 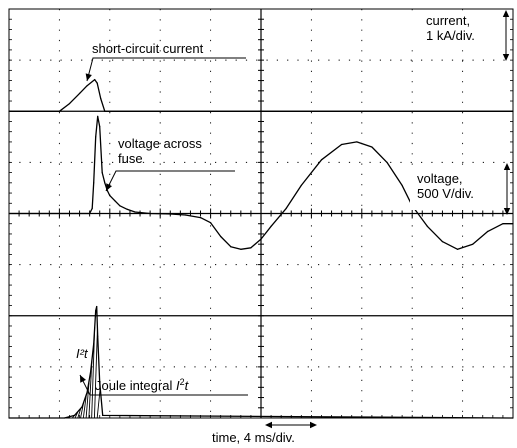 I want to click on time-scale-arrow-right, so click(x=313, y=425).